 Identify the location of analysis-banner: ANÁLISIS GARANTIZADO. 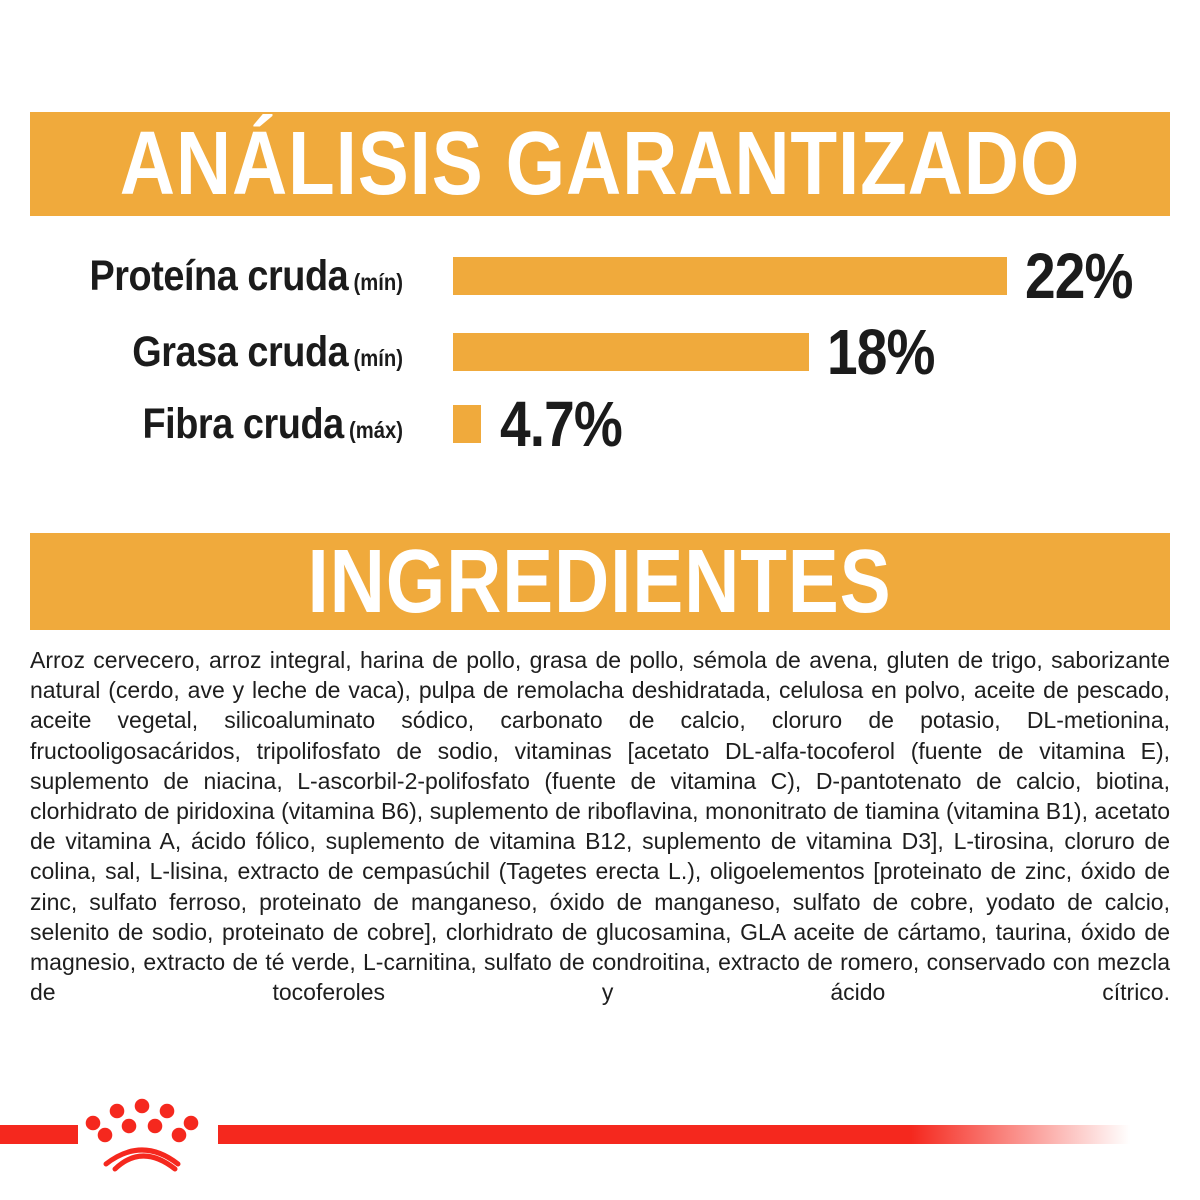
(600, 164).